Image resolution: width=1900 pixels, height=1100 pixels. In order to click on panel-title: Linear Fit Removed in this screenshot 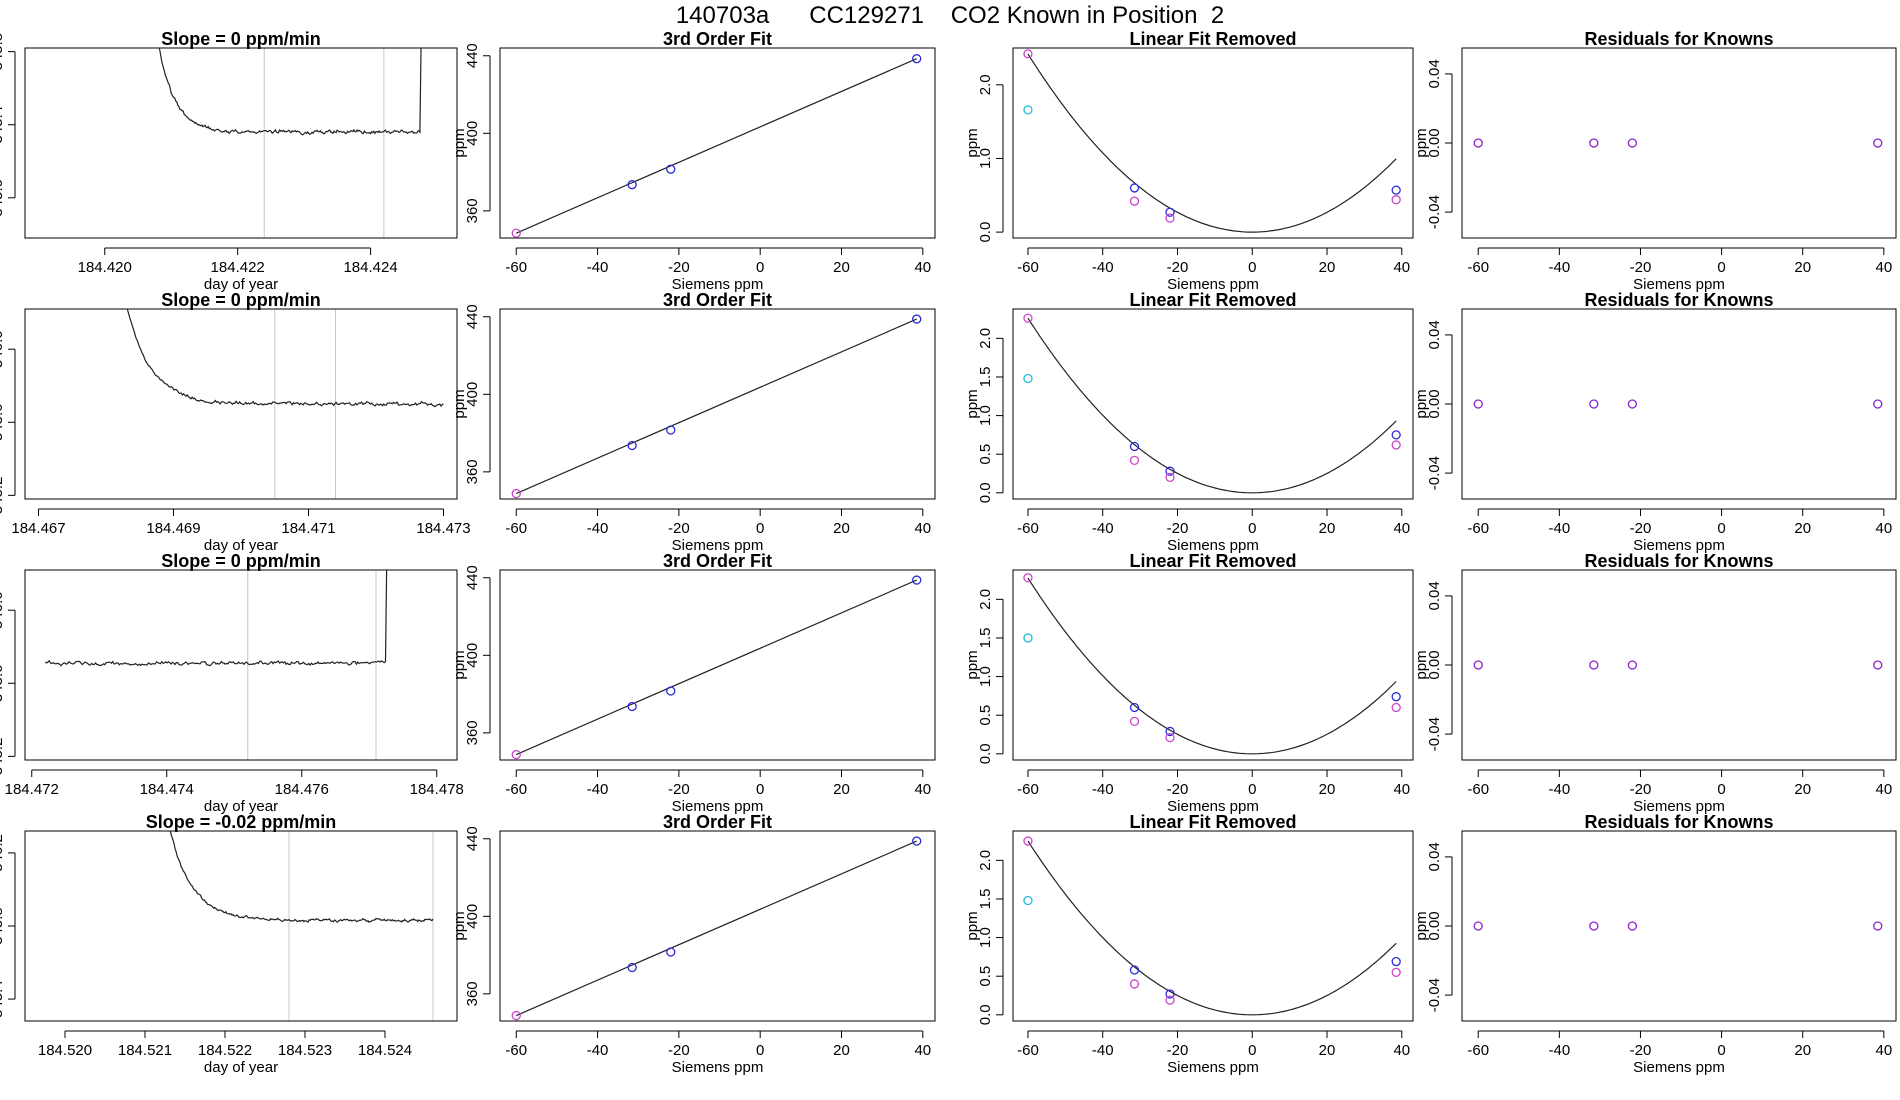, I will do `click(1212, 300)`.